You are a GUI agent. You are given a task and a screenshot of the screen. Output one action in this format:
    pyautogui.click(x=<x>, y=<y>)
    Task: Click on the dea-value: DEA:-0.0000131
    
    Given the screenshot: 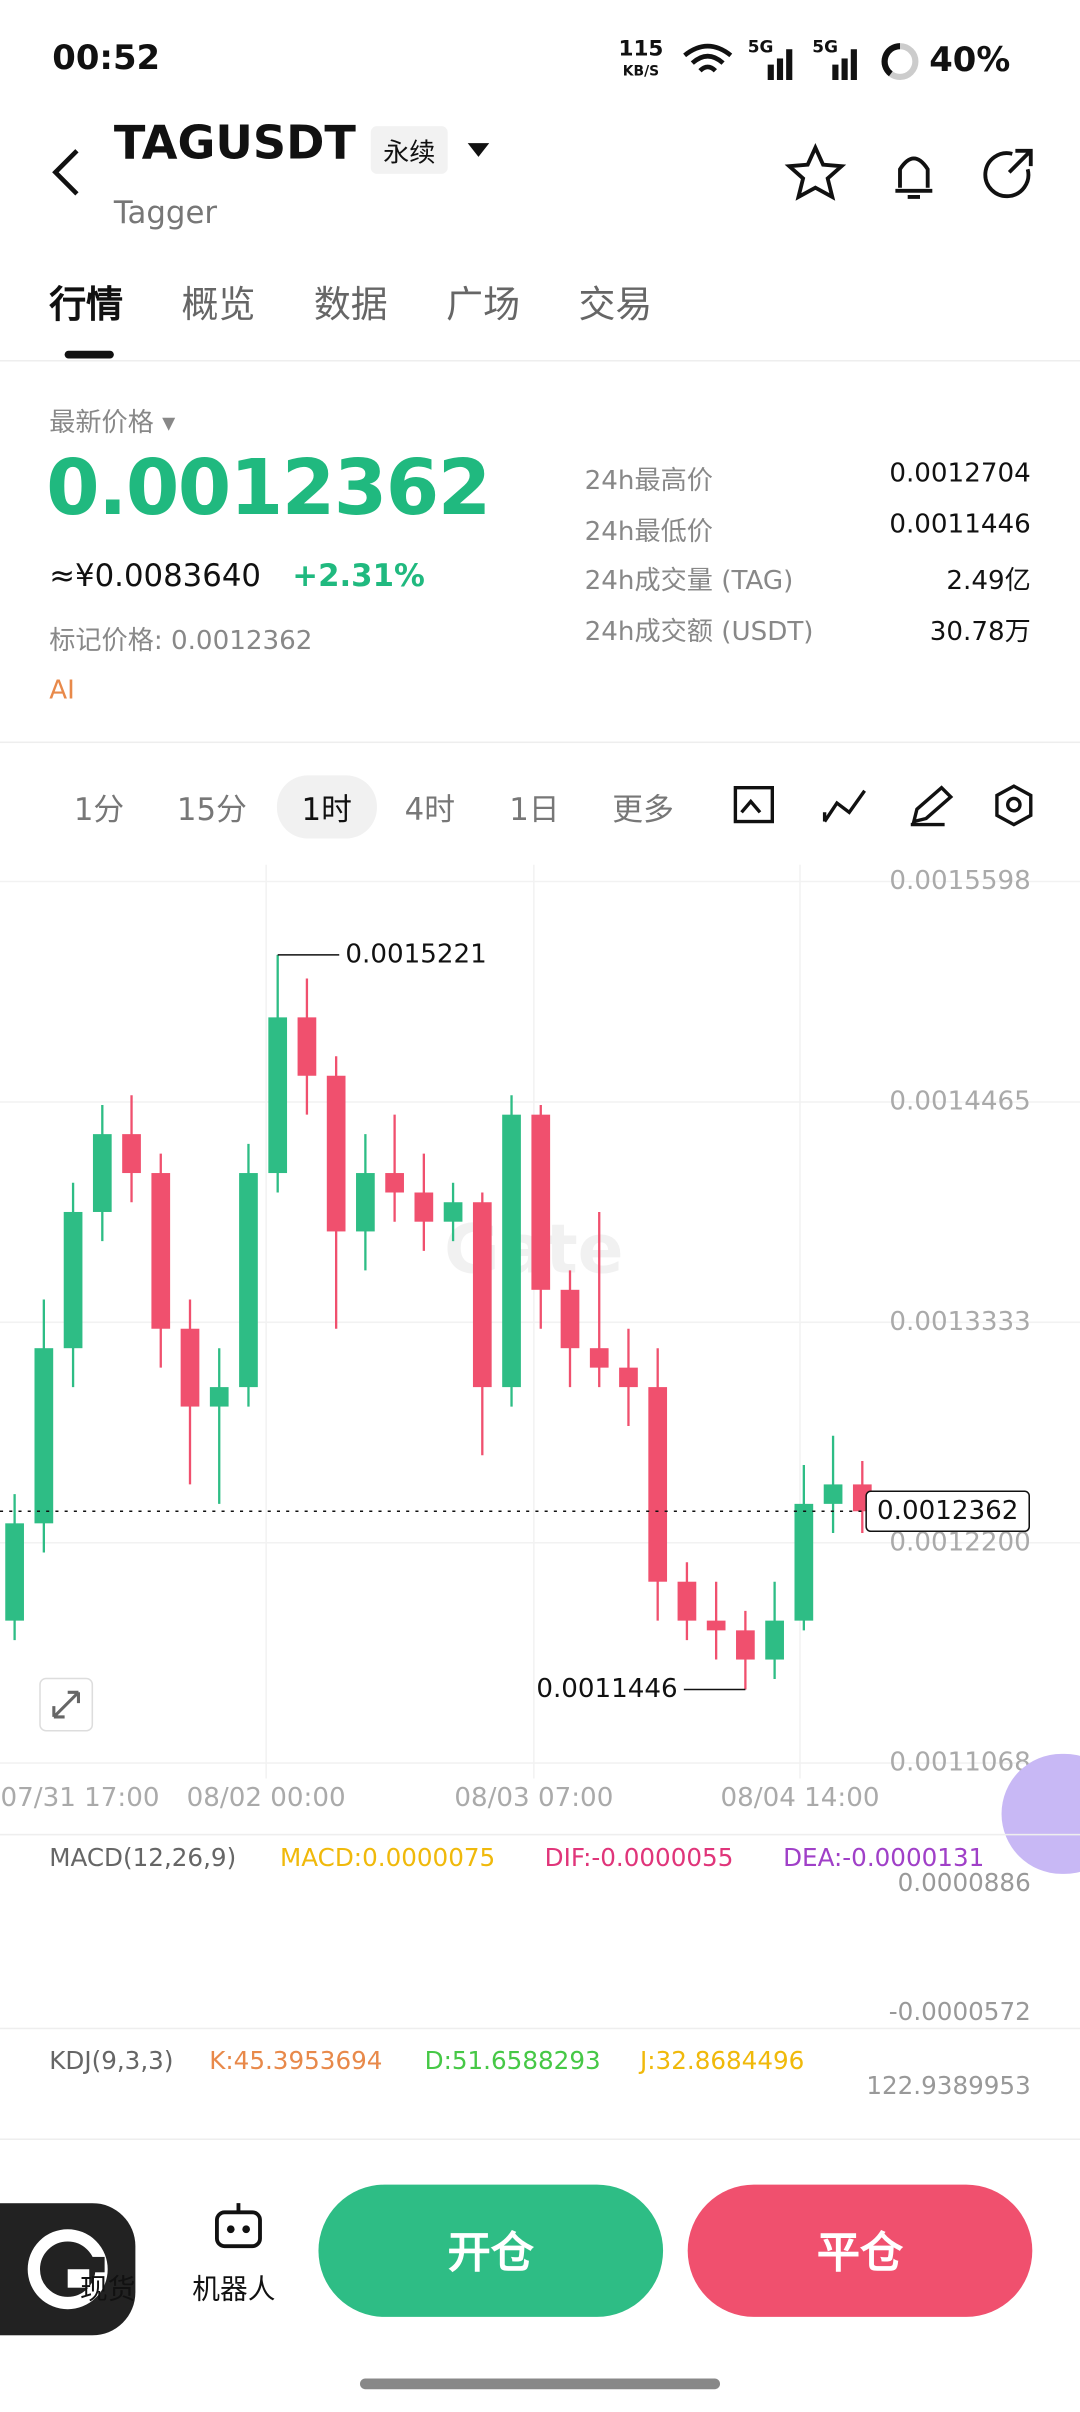 What is the action you would take?
    pyautogui.click(x=884, y=1858)
    